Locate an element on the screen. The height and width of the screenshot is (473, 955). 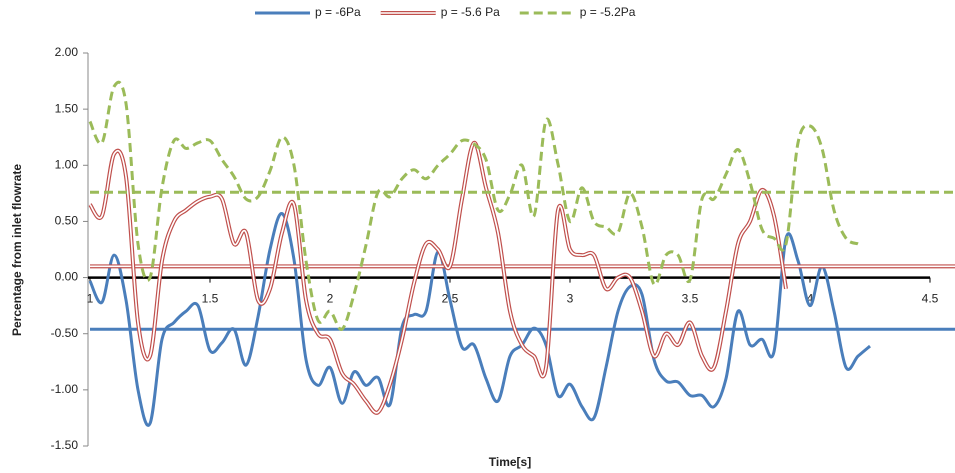
x-tick-label: 3 is located at coordinates (570, 299).